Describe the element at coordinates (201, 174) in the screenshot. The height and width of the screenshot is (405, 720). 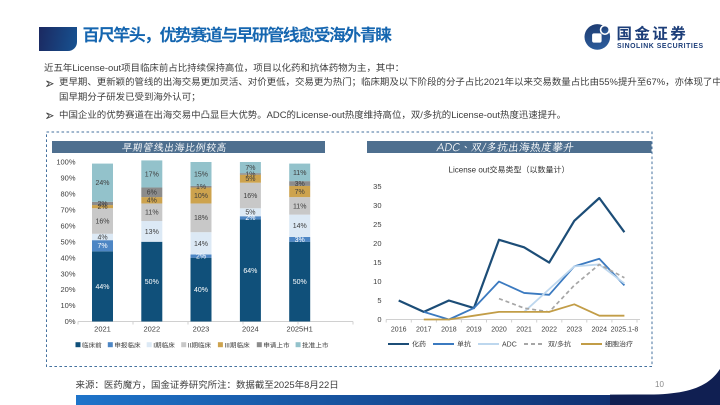
I see `svg-text: 15%` at that location.